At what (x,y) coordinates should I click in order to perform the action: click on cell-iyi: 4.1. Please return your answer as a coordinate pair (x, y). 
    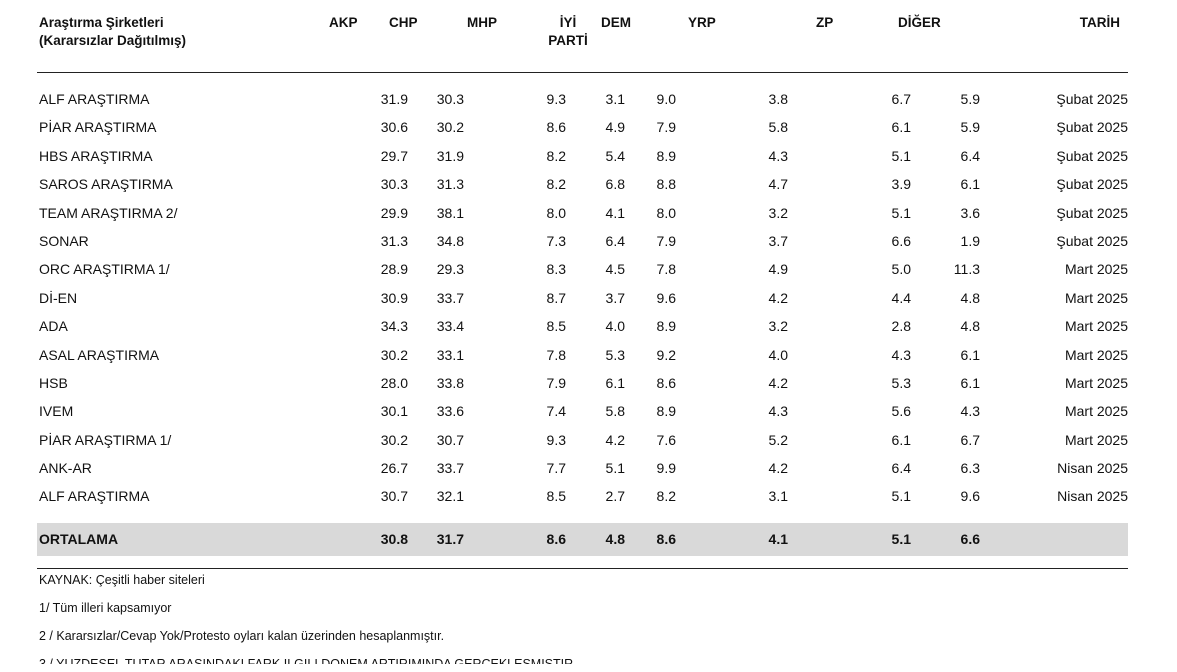
    Looking at the image, I should click on (615, 212).